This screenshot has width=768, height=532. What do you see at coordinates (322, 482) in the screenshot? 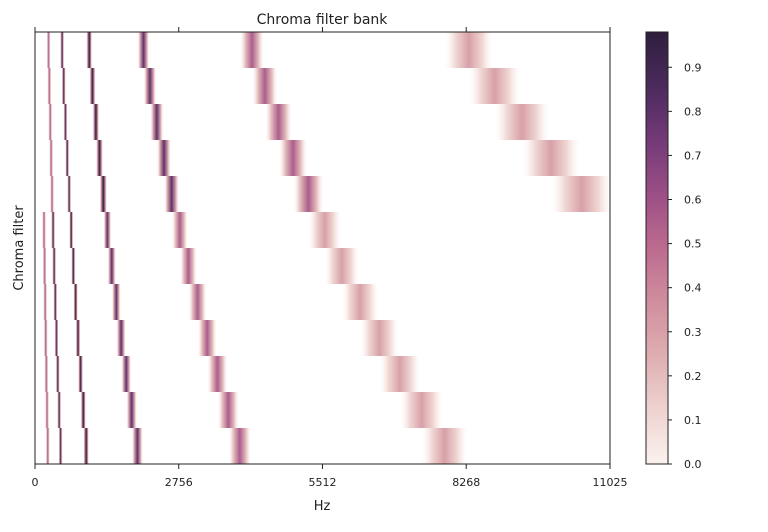
I see `x-tick-label-2: 5512` at bounding box center [322, 482].